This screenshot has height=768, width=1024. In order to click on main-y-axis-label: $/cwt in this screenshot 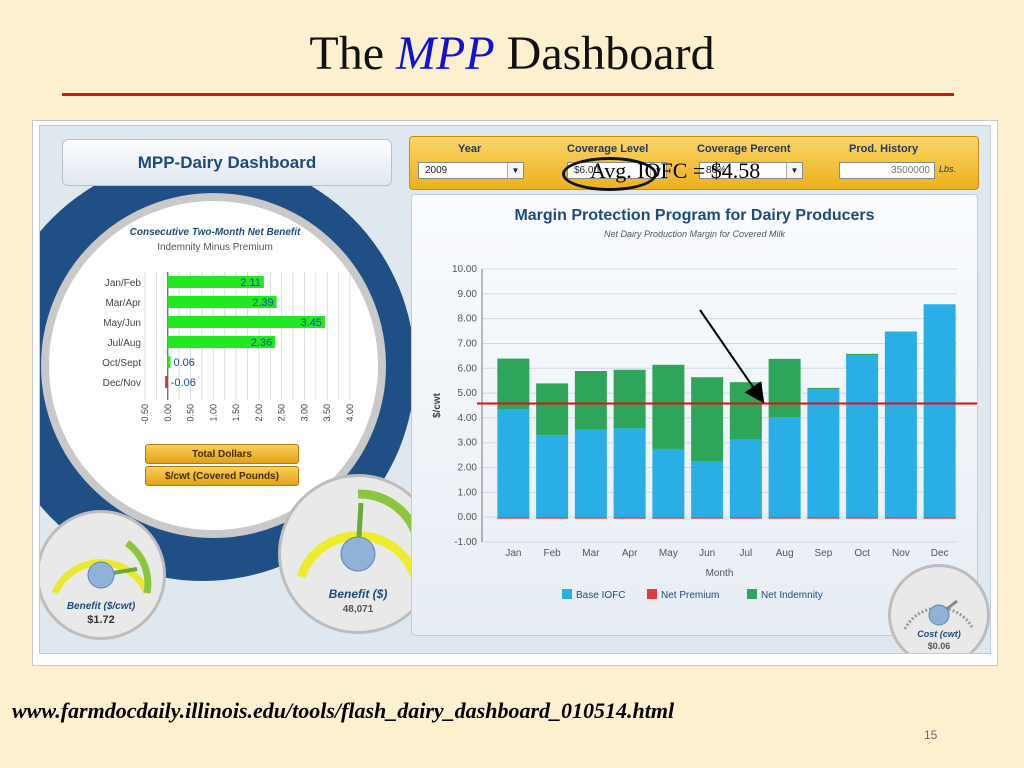, I will do `click(437, 405)`.